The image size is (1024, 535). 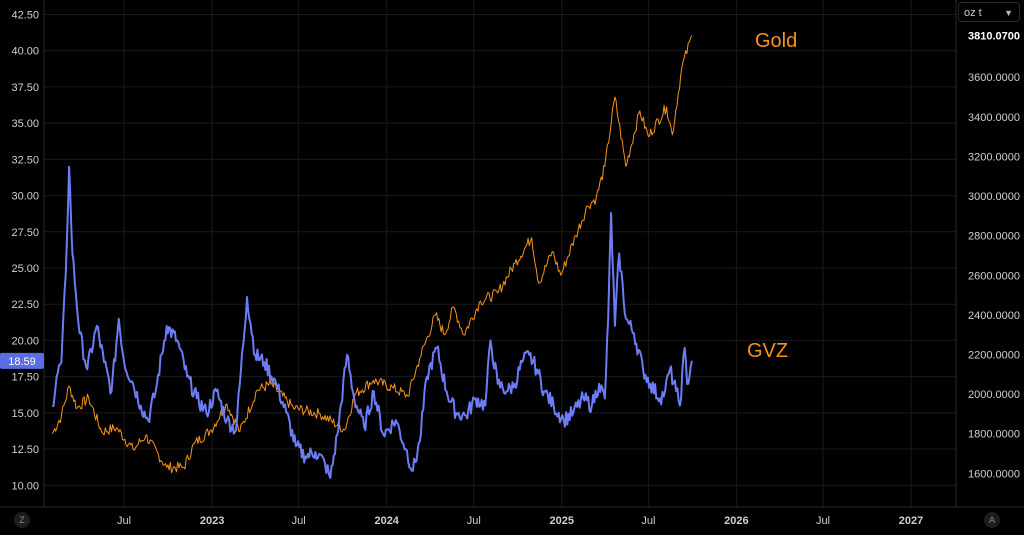 What do you see at coordinates (994, 237) in the screenshot?
I see `right-tick-label: 2800.0000` at bounding box center [994, 237].